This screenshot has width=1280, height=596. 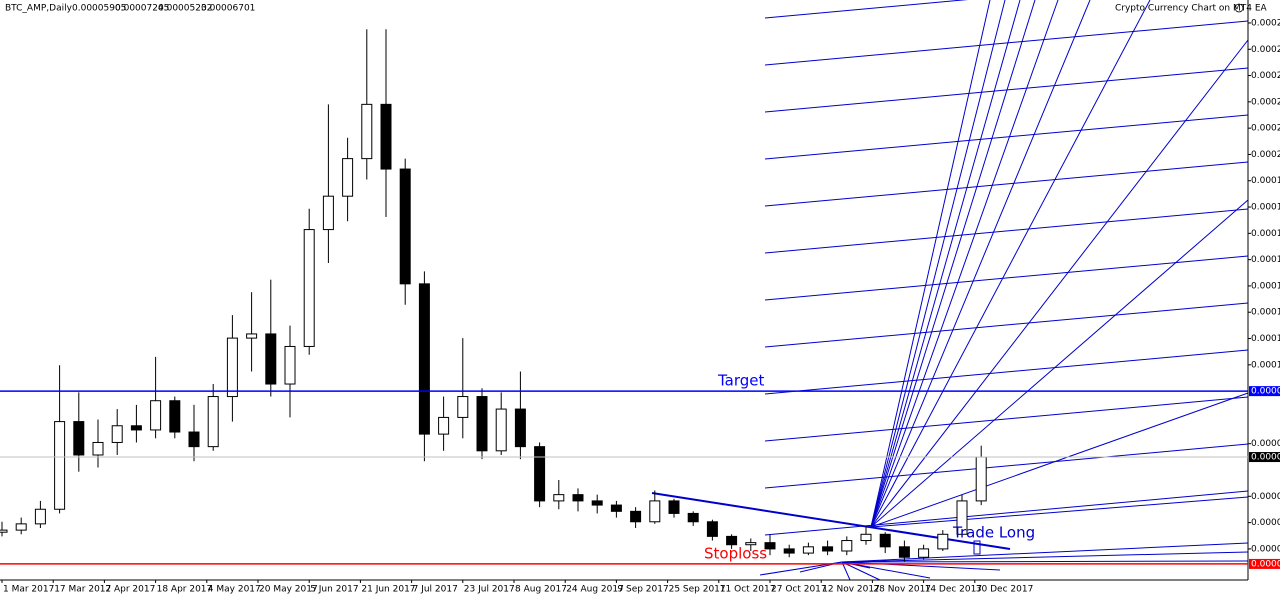 I want to click on y-tick-label: 0.00022, so click(x=1265, y=129).